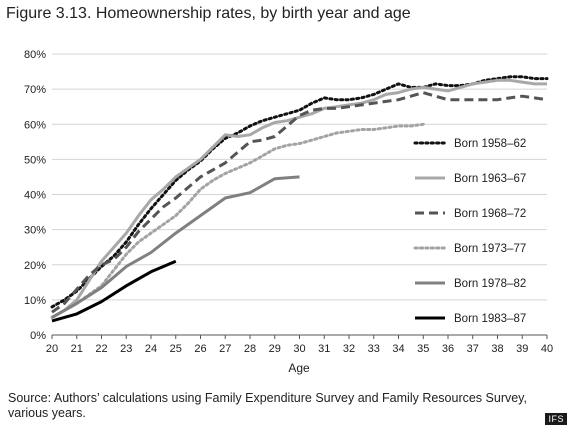 This screenshot has height=428, width=570. What do you see at coordinates (374, 349) in the screenshot?
I see `x-tick-label: 33` at bounding box center [374, 349].